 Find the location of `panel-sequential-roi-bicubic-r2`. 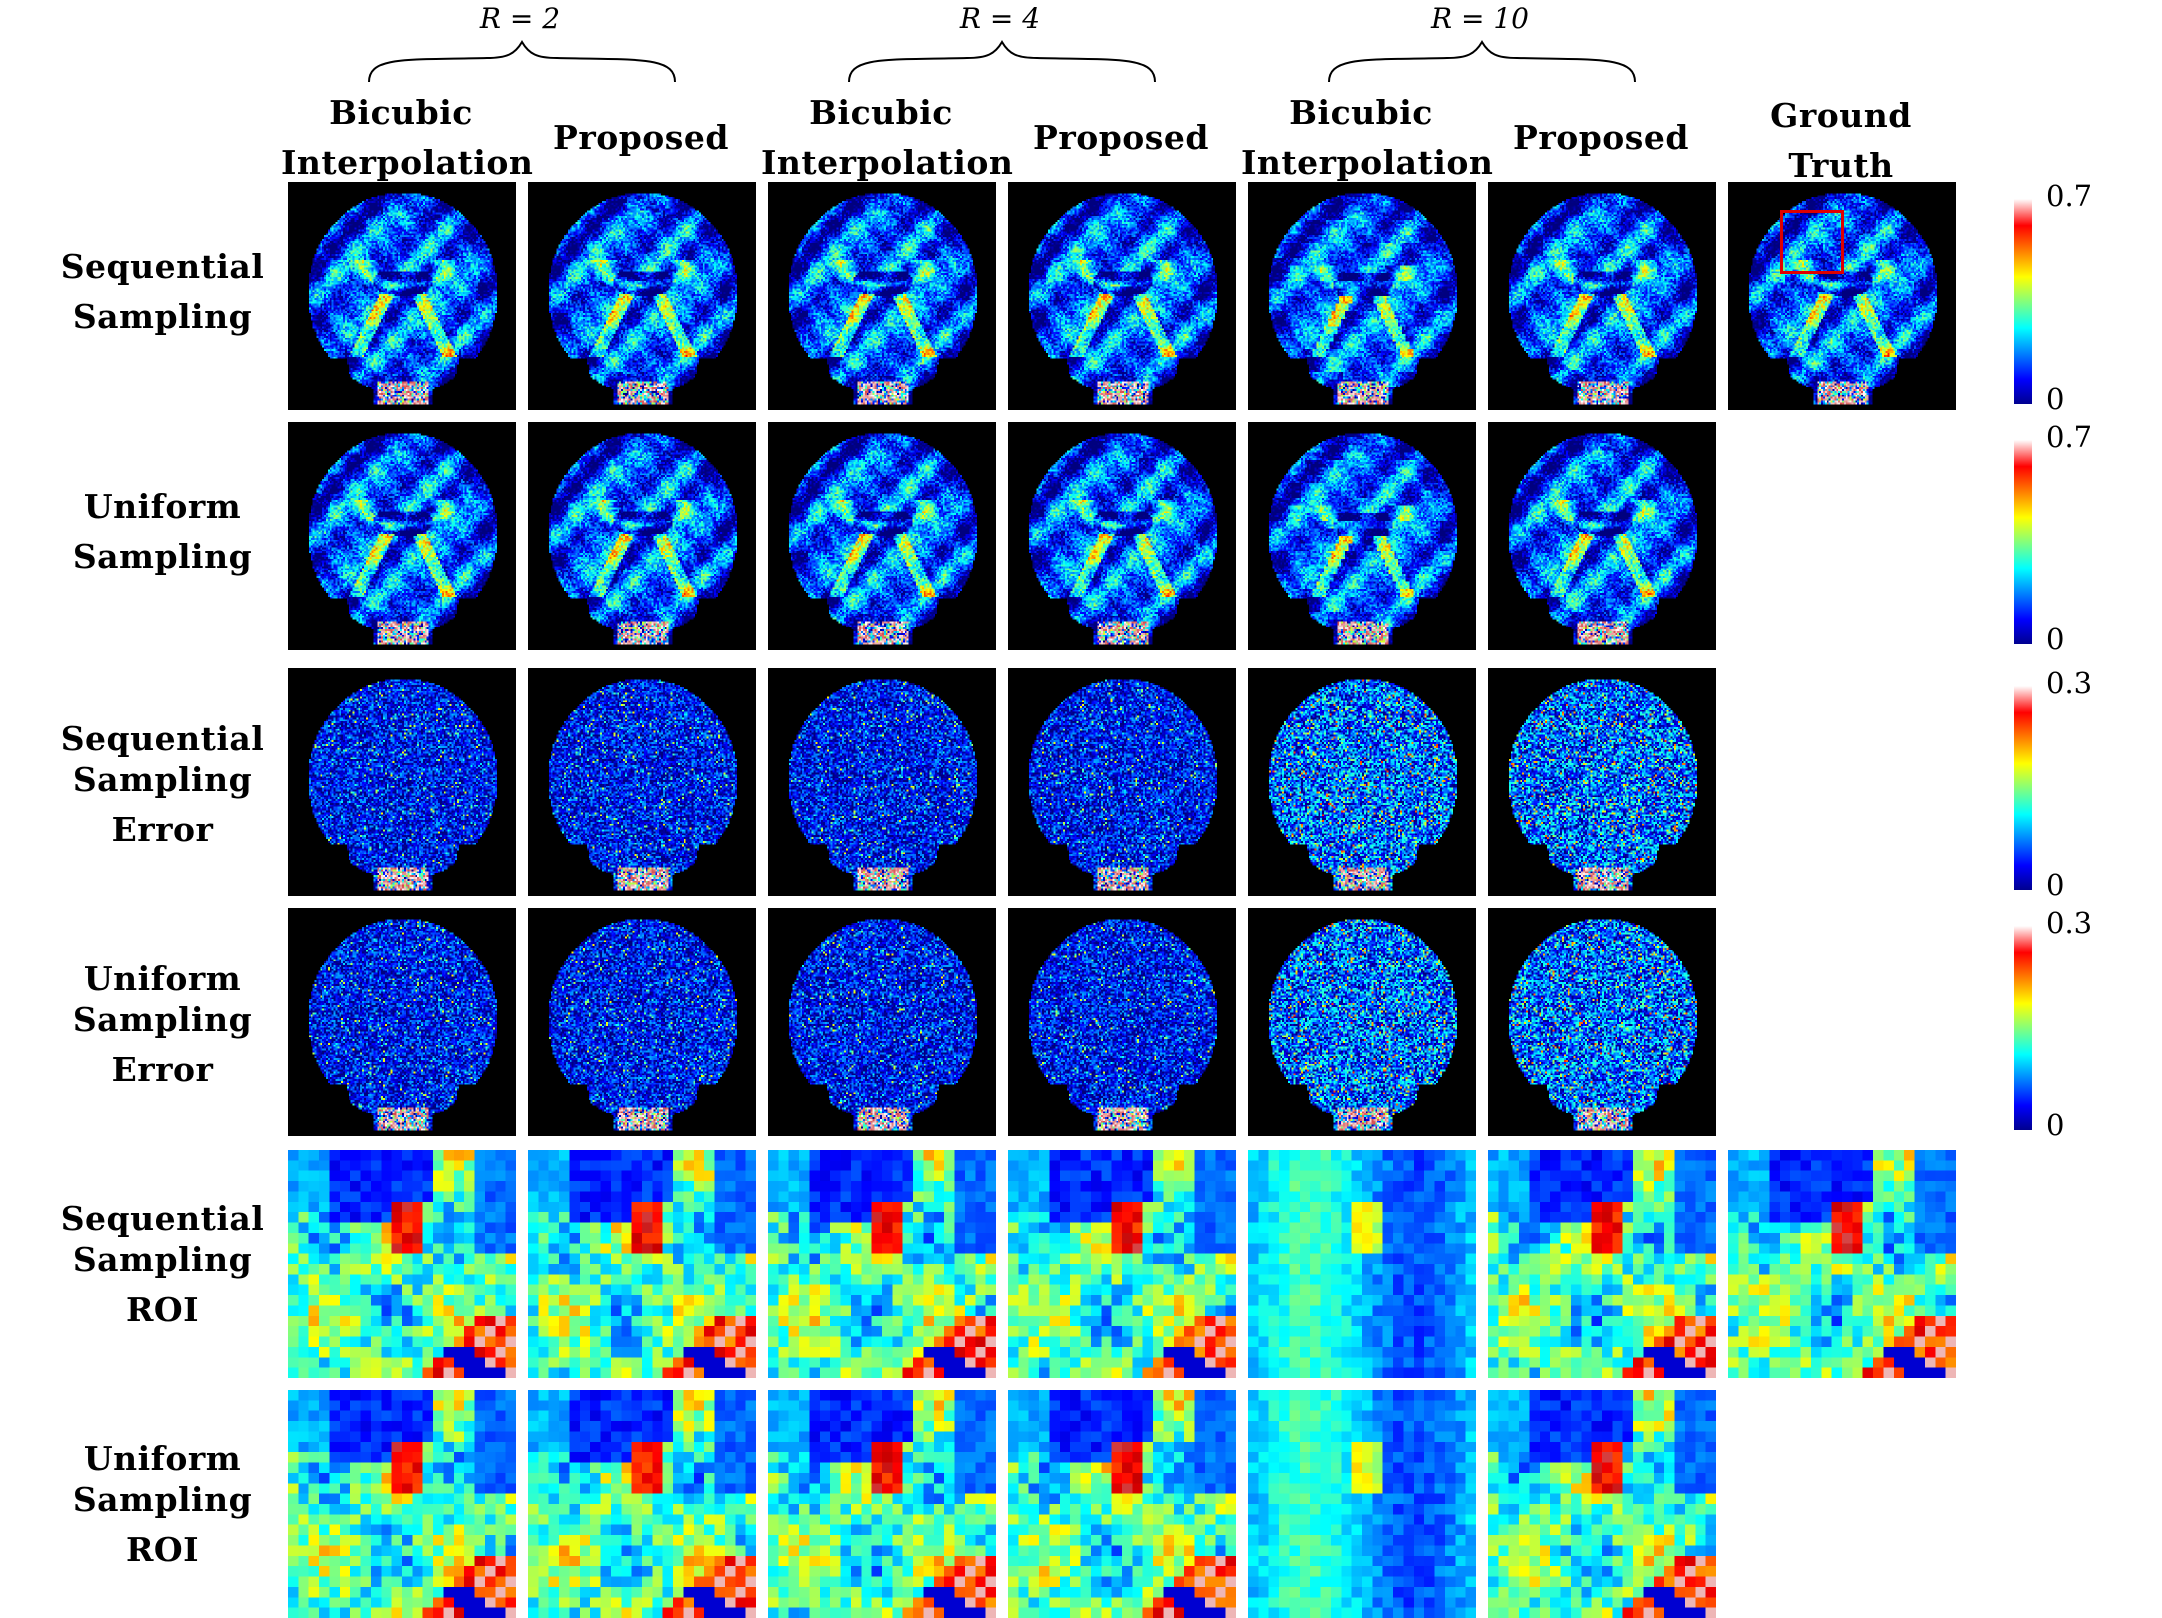

panel-sequential-roi-bicubic-r2 is located at coordinates (402, 1264).